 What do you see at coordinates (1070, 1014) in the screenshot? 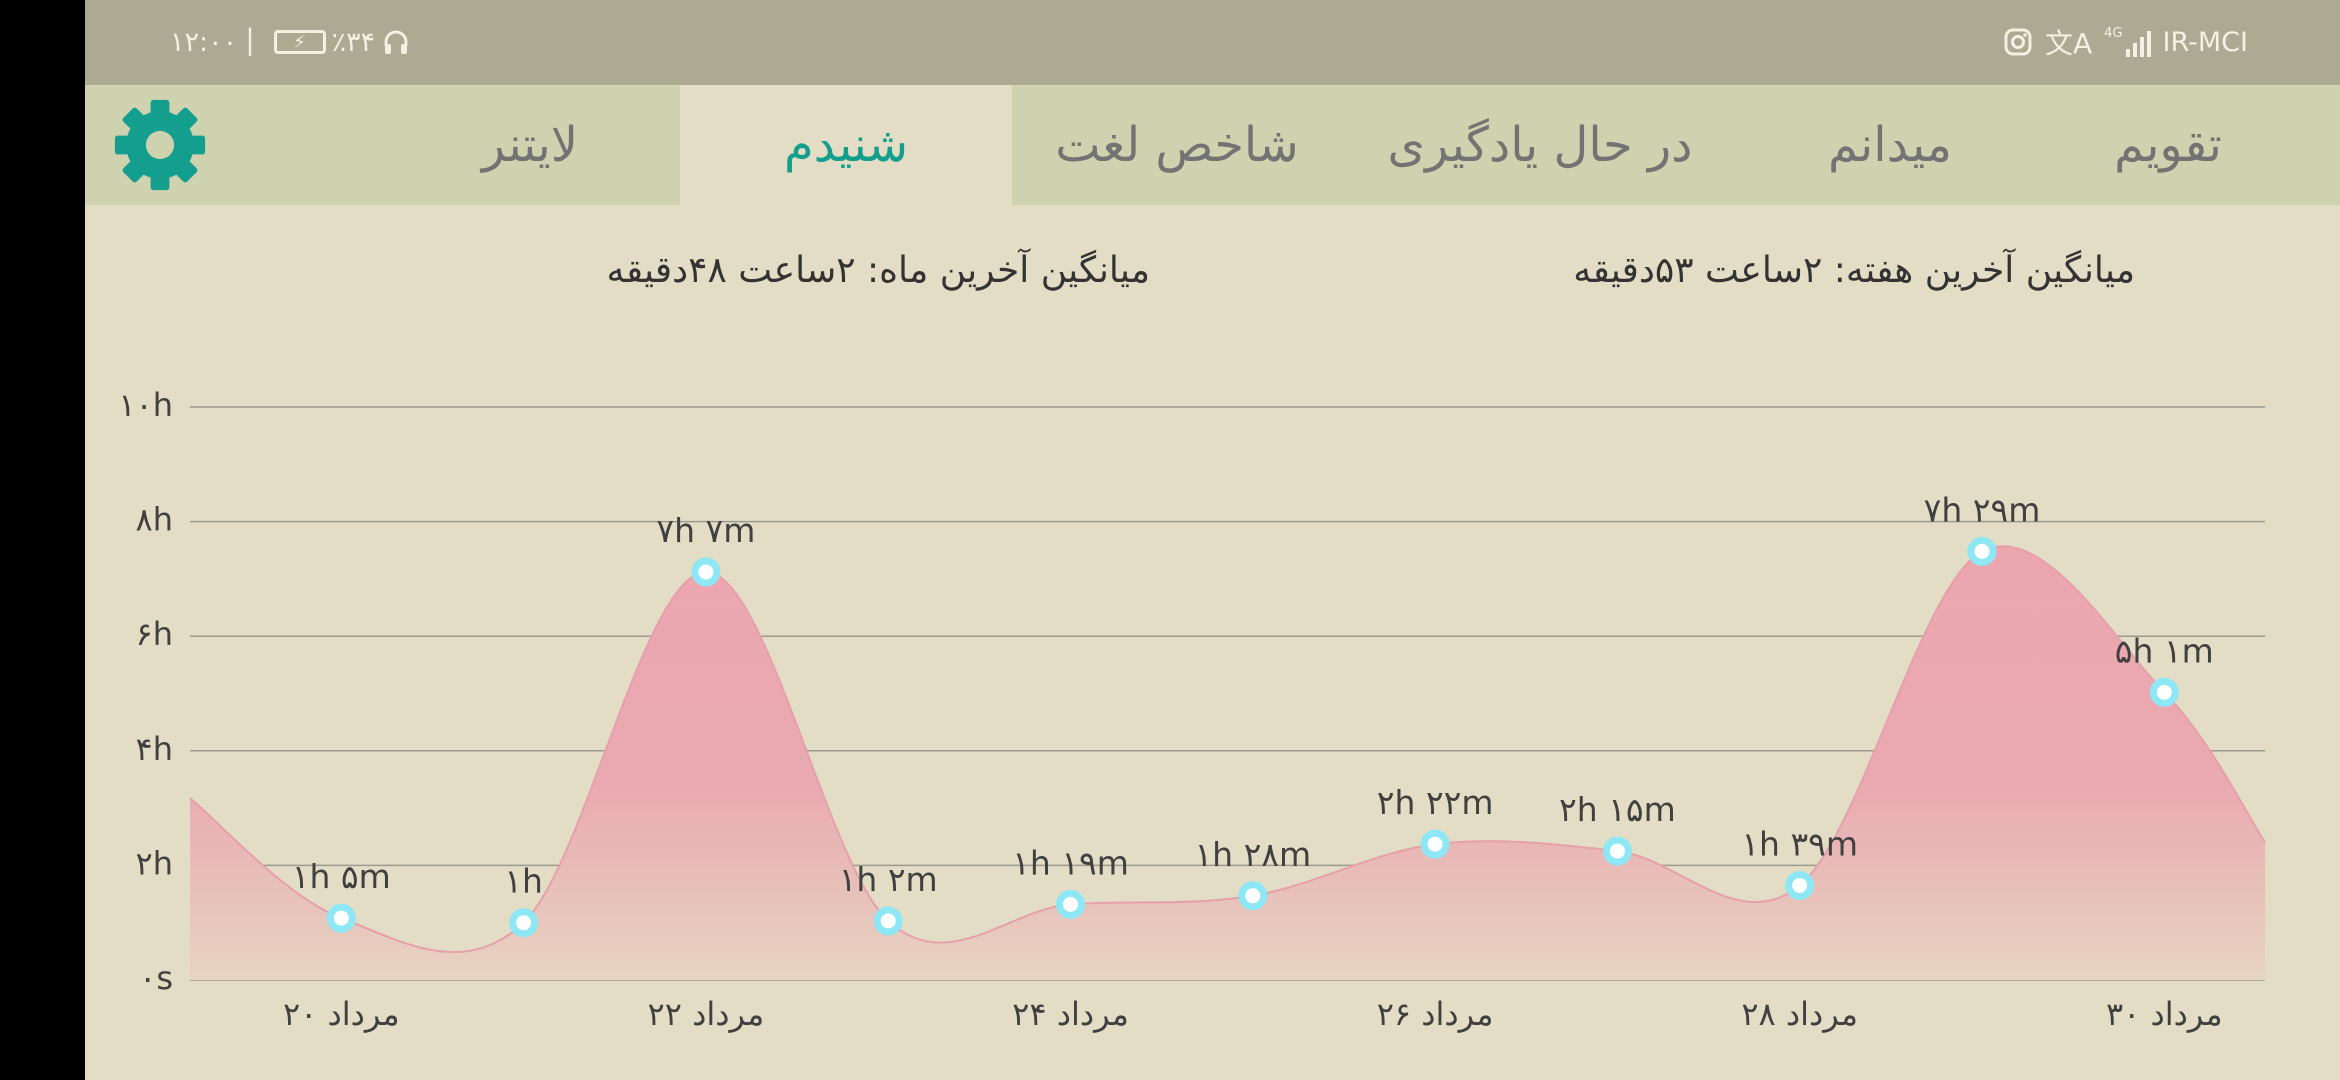
I see `x-tick-label: ۲۴ مرداد` at bounding box center [1070, 1014].